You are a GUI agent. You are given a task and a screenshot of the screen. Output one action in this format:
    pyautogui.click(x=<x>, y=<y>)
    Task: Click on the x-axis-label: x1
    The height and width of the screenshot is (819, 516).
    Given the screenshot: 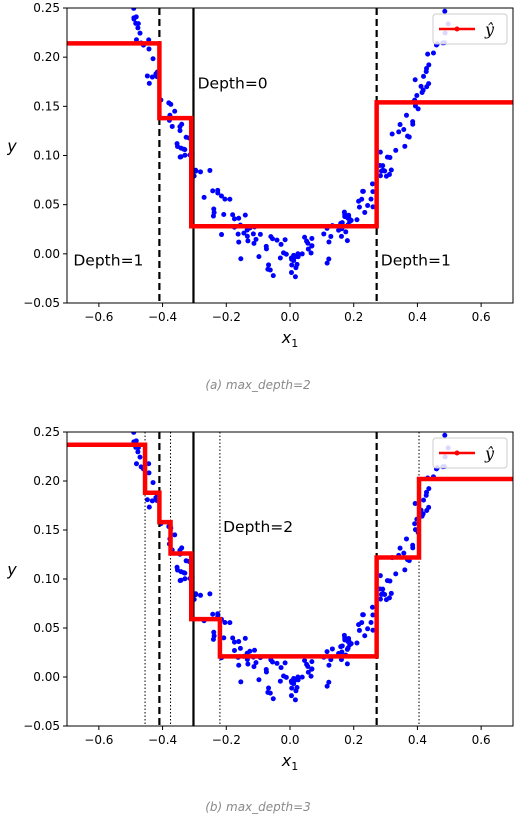 What is the action you would take?
    pyautogui.click(x=289, y=762)
    